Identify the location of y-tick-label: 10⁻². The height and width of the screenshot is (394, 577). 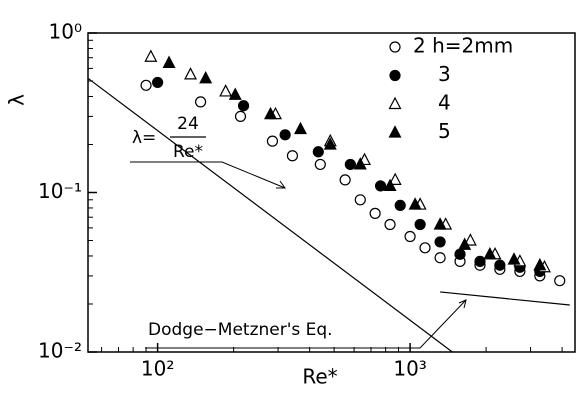
(60, 351).